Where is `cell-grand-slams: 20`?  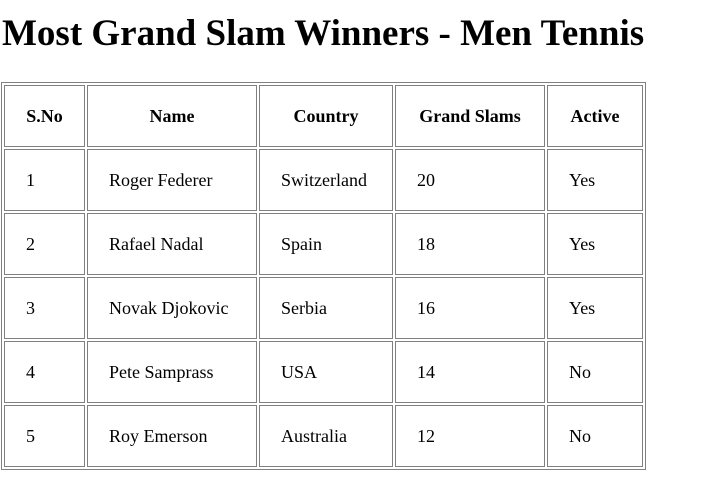
cell-grand-slams: 20 is located at coordinates (470, 180).